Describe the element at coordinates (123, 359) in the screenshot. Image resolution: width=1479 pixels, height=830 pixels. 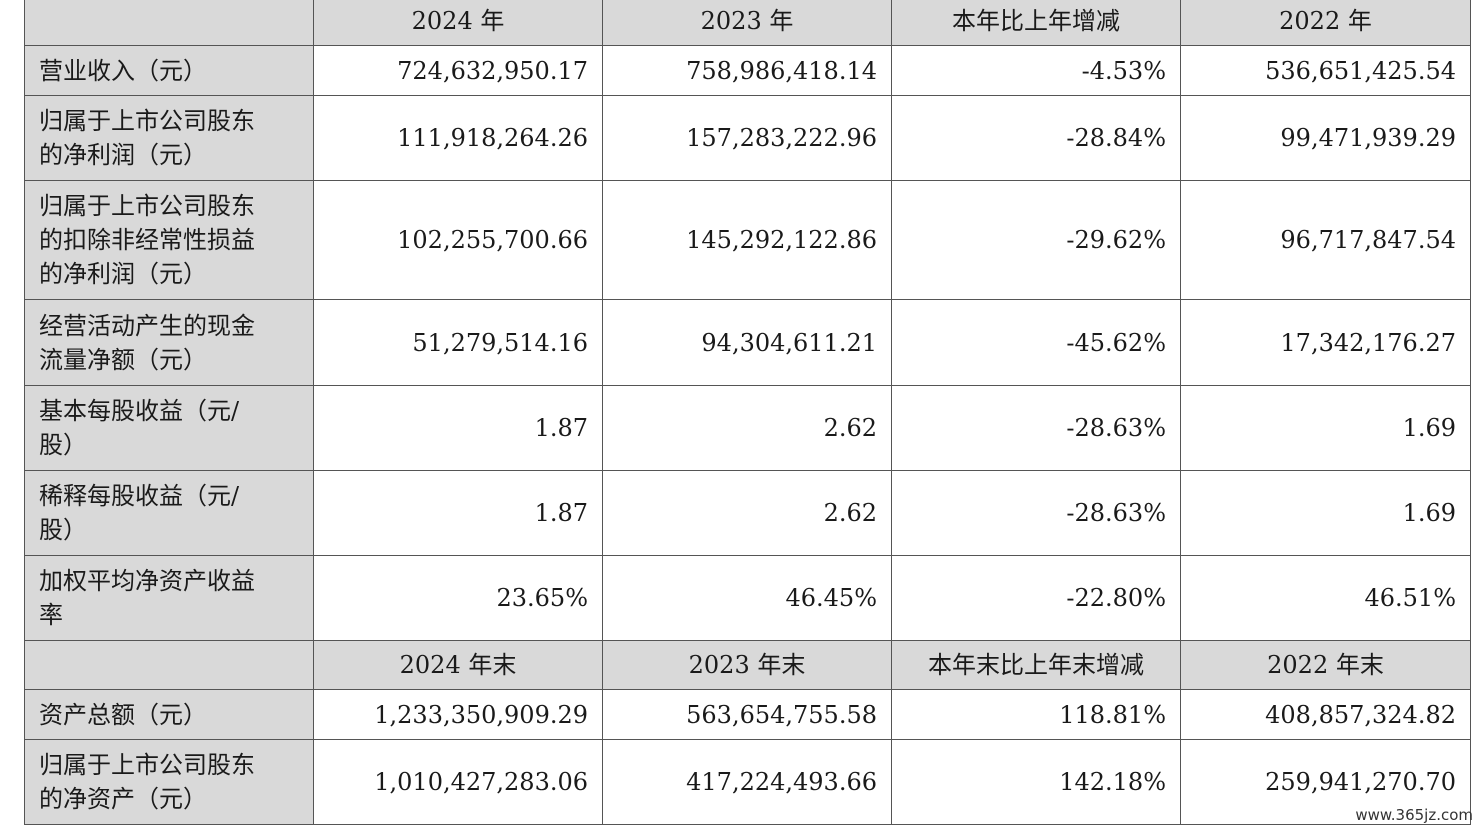
I see `row-label-line: 流量净额（元）` at that location.